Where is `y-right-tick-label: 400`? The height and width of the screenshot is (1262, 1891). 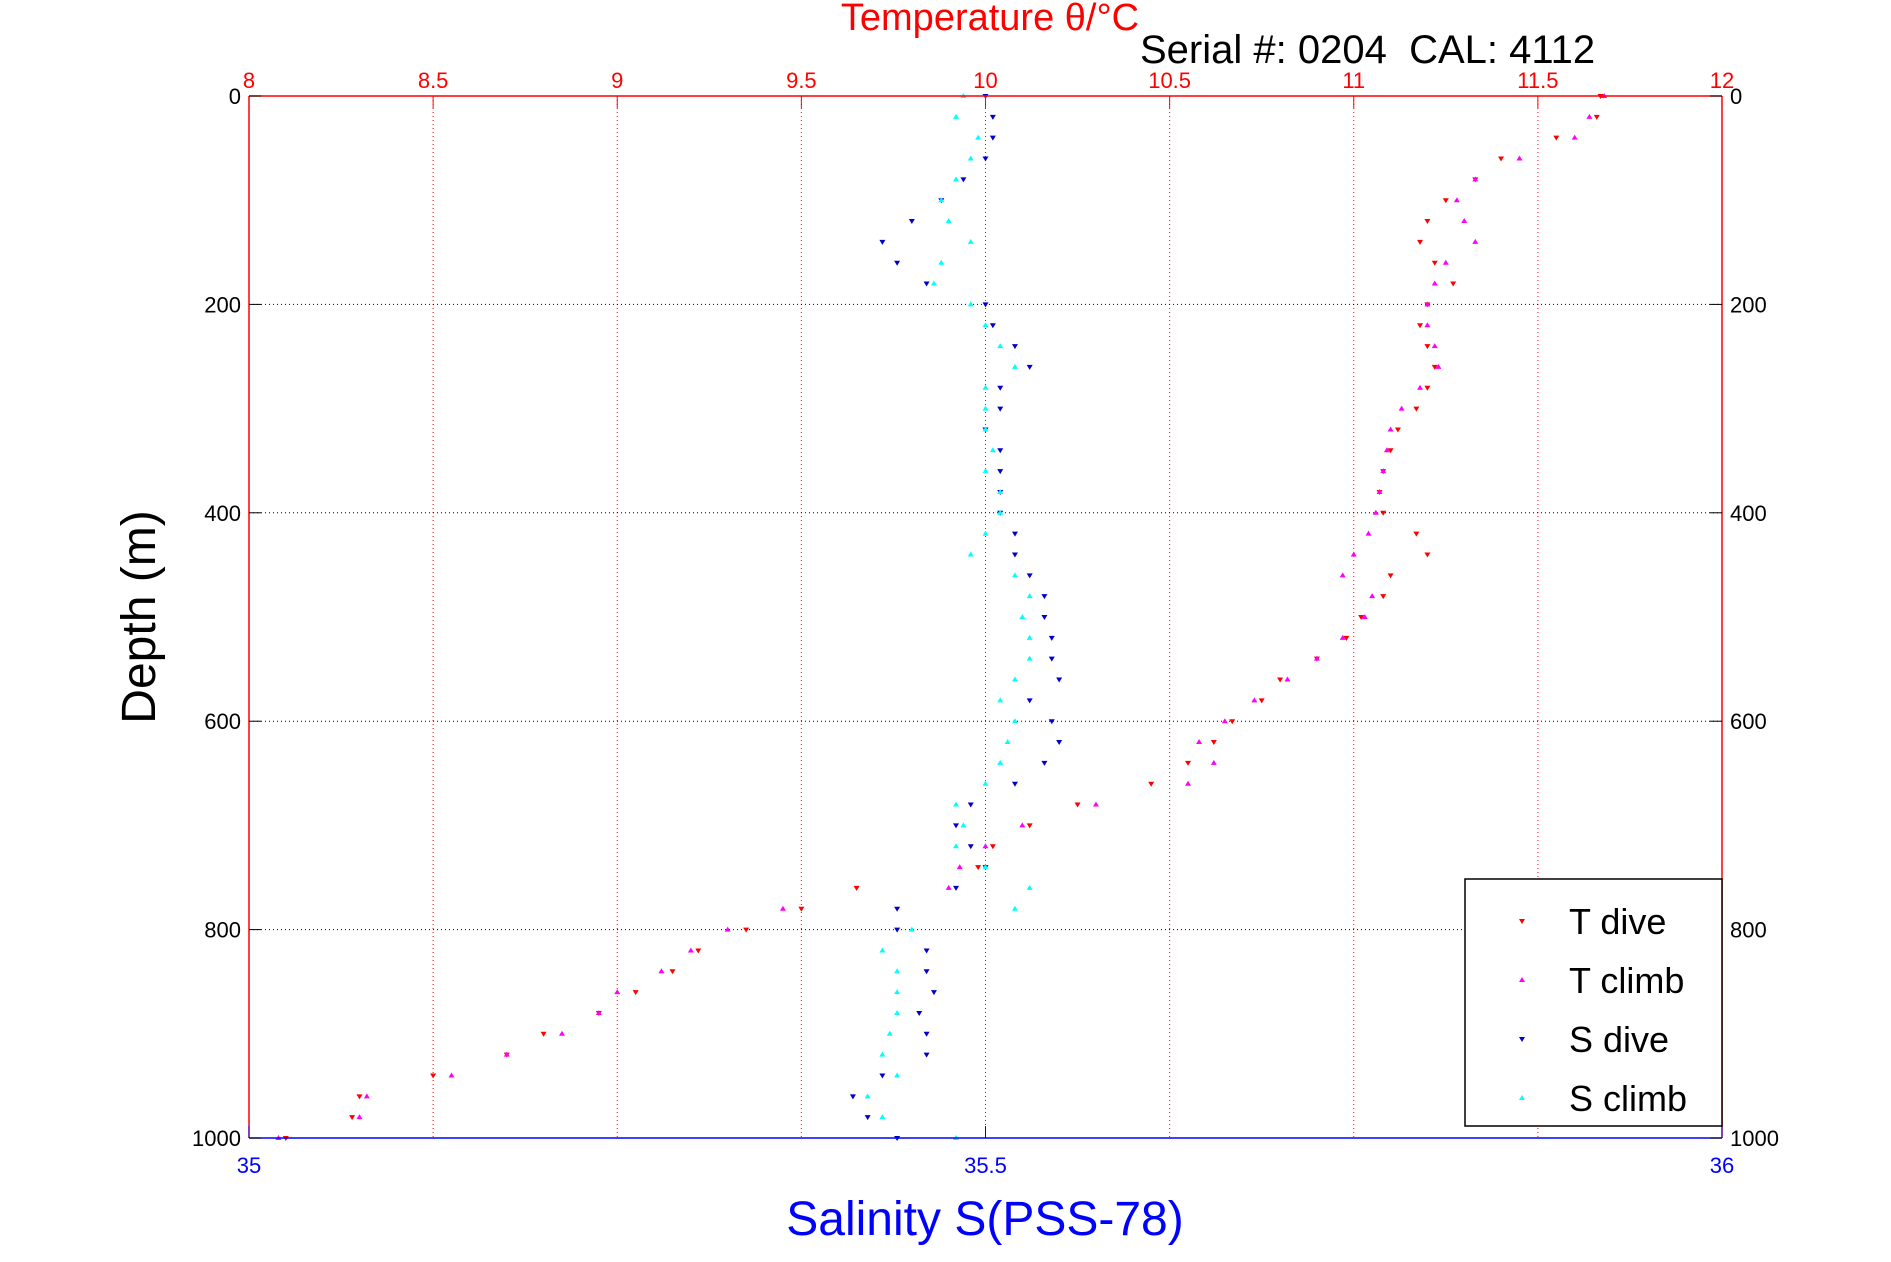 y-right-tick-label: 400 is located at coordinates (1748, 513).